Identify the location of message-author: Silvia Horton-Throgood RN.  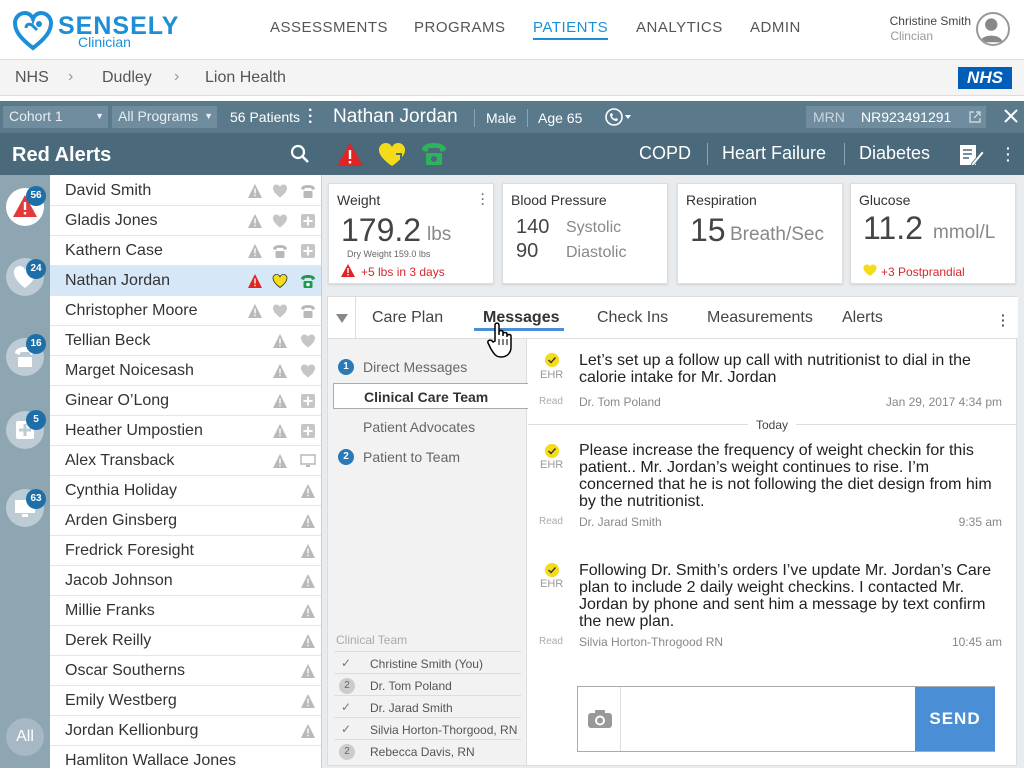
(651, 642).